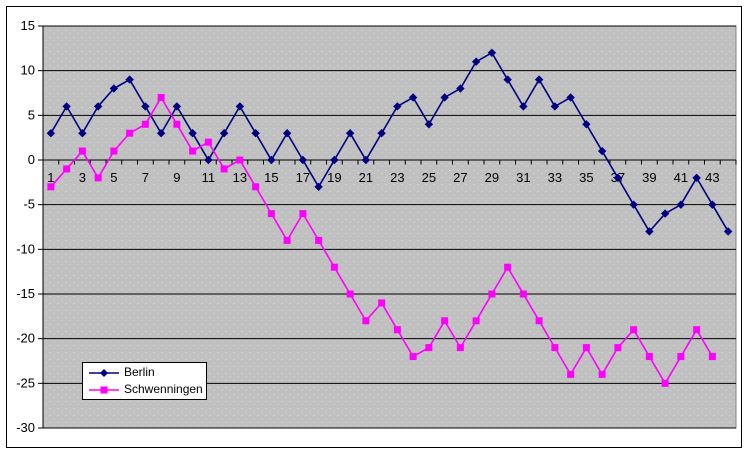 The width and height of the screenshot is (747, 453). What do you see at coordinates (28, 70) in the screenshot?
I see `y-axis-tick-label: 10` at bounding box center [28, 70].